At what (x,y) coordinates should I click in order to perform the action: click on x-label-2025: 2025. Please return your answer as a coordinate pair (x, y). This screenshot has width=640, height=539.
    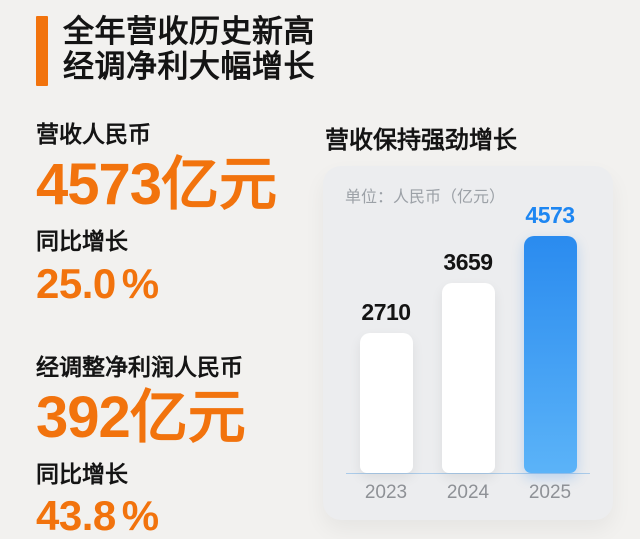
    Looking at the image, I should click on (550, 492).